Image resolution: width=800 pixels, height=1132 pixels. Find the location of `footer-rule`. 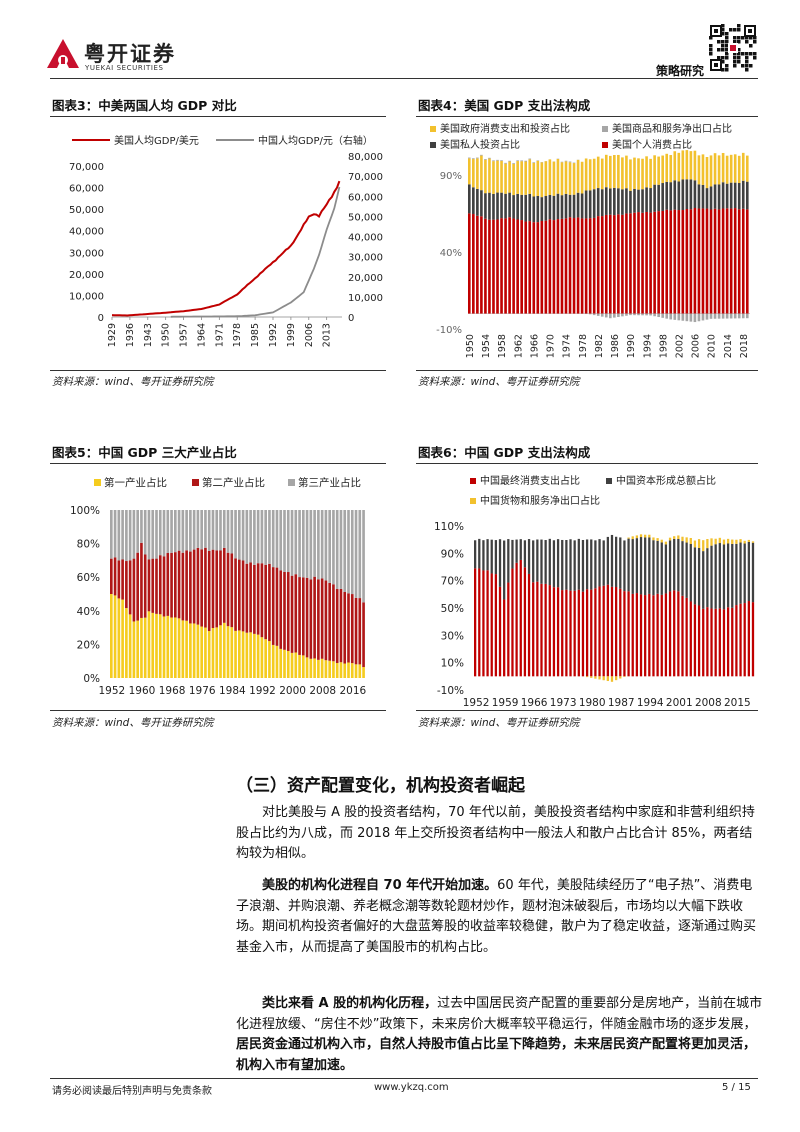

footer-rule is located at coordinates (404, 1078).